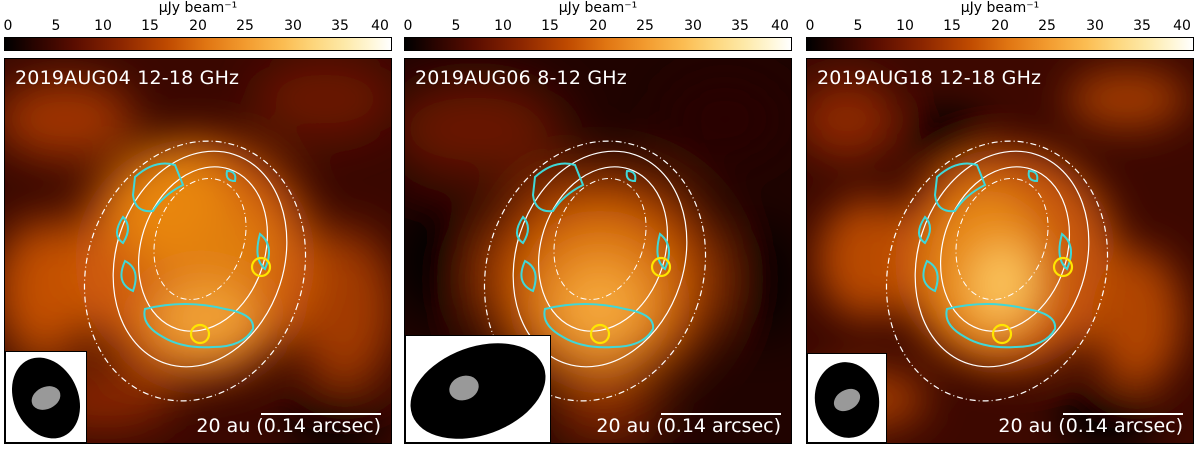  What do you see at coordinates (929, 78) in the screenshot?
I see `panel-title: 2019AUG18 12-18 GHz` at bounding box center [929, 78].